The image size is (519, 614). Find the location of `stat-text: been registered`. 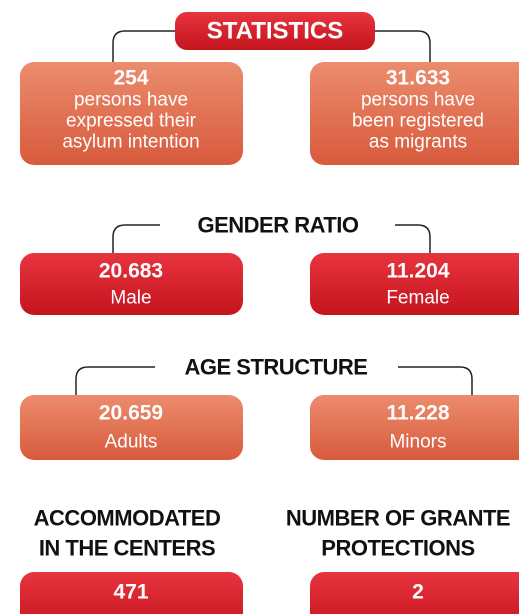

stat-text: been registered is located at coordinates (418, 121).